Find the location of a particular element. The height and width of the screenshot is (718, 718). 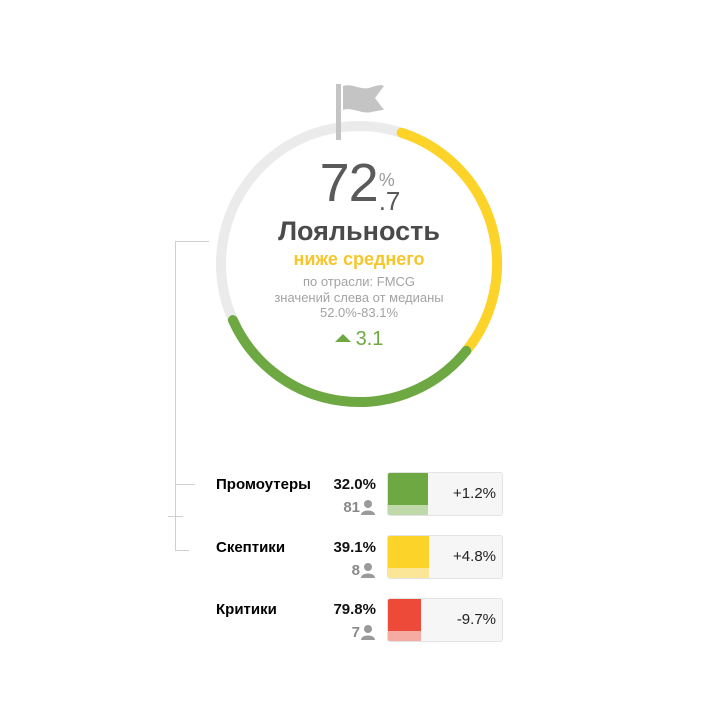

segment-fill-light-skeptics is located at coordinates (409, 573).